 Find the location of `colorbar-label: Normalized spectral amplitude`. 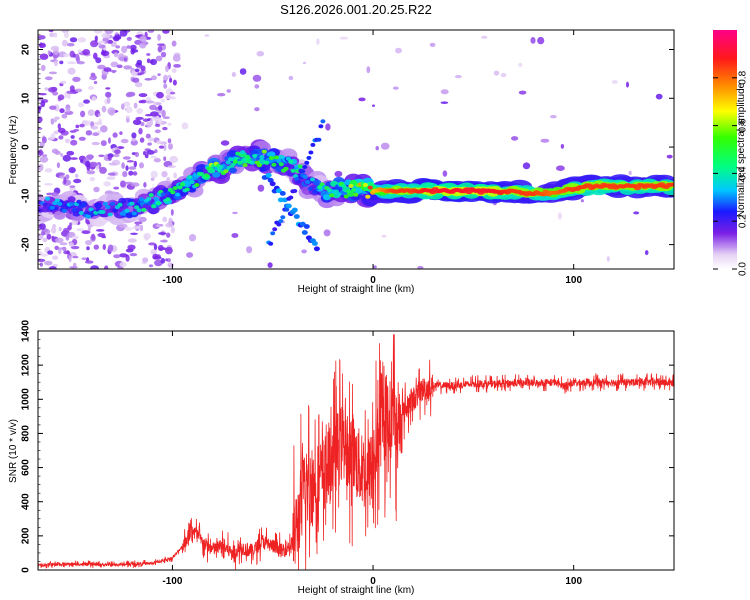

colorbar-label: Normalized spectral amplitude is located at coordinates (741, 149).